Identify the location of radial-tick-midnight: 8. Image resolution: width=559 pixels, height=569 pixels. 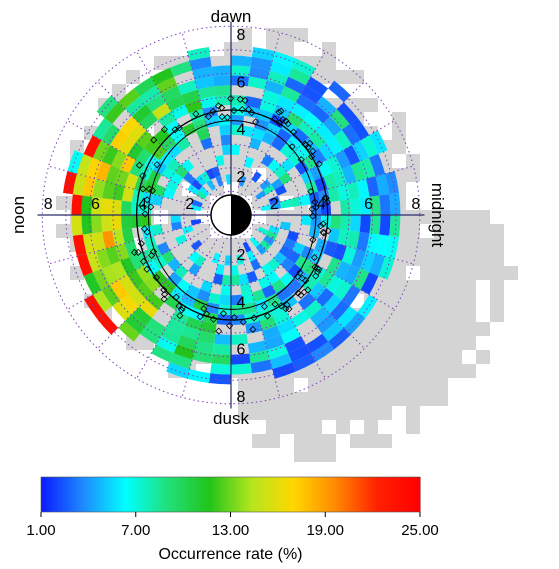
(415, 204).